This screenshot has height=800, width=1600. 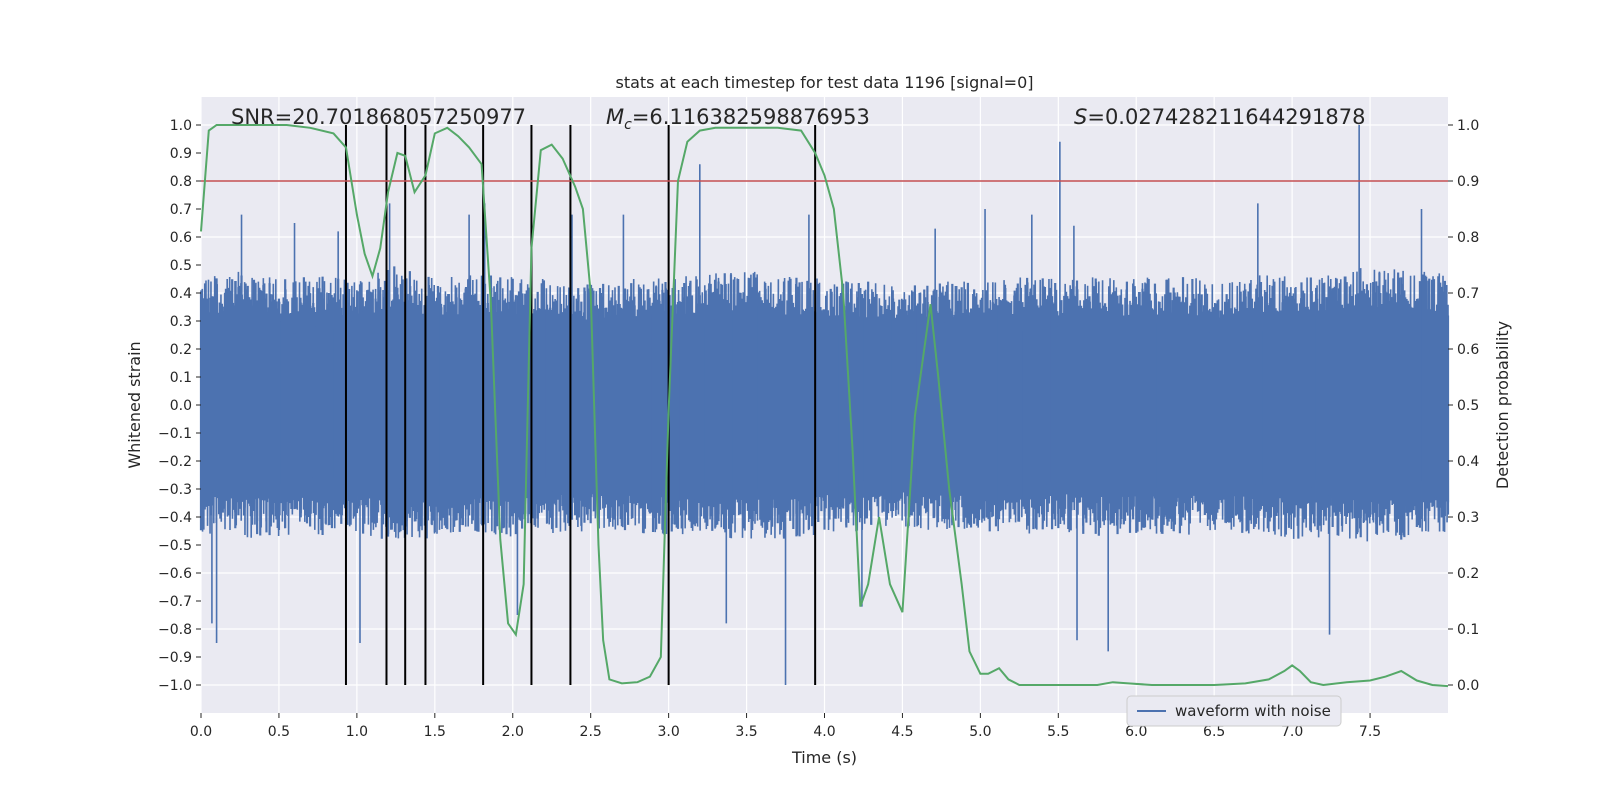 I want to click on x-tick-label-10: 5.0, so click(x=980, y=732).